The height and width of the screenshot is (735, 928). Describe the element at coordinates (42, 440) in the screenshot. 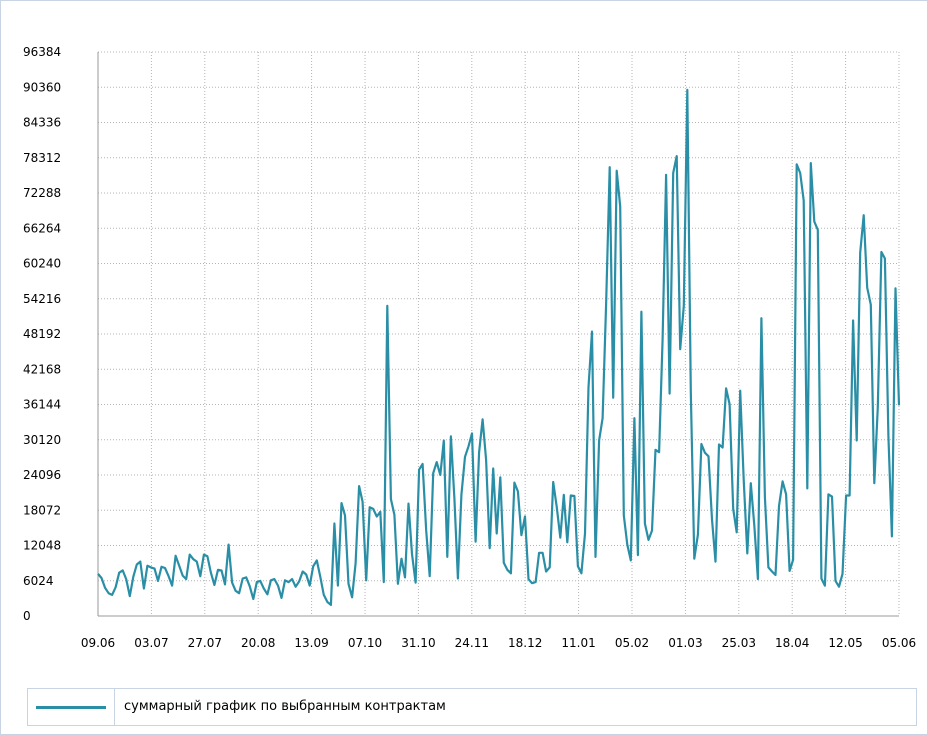

I see `y-tick-label: 30120` at that location.